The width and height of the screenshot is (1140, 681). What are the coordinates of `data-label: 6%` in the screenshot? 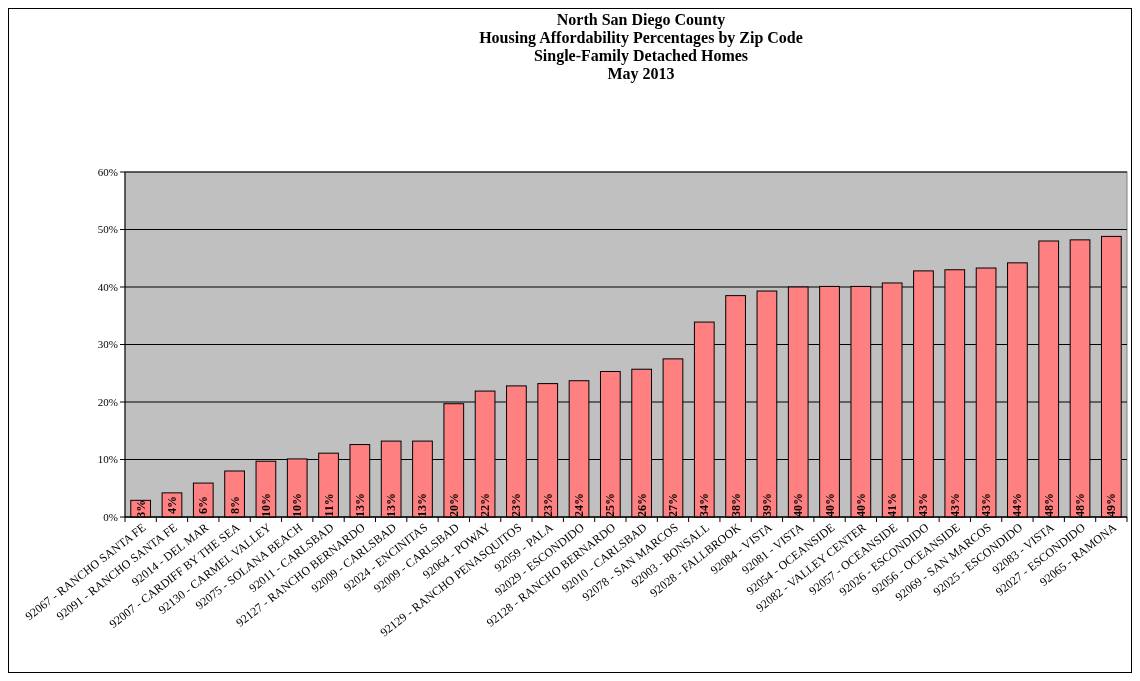 It's located at (203, 505).